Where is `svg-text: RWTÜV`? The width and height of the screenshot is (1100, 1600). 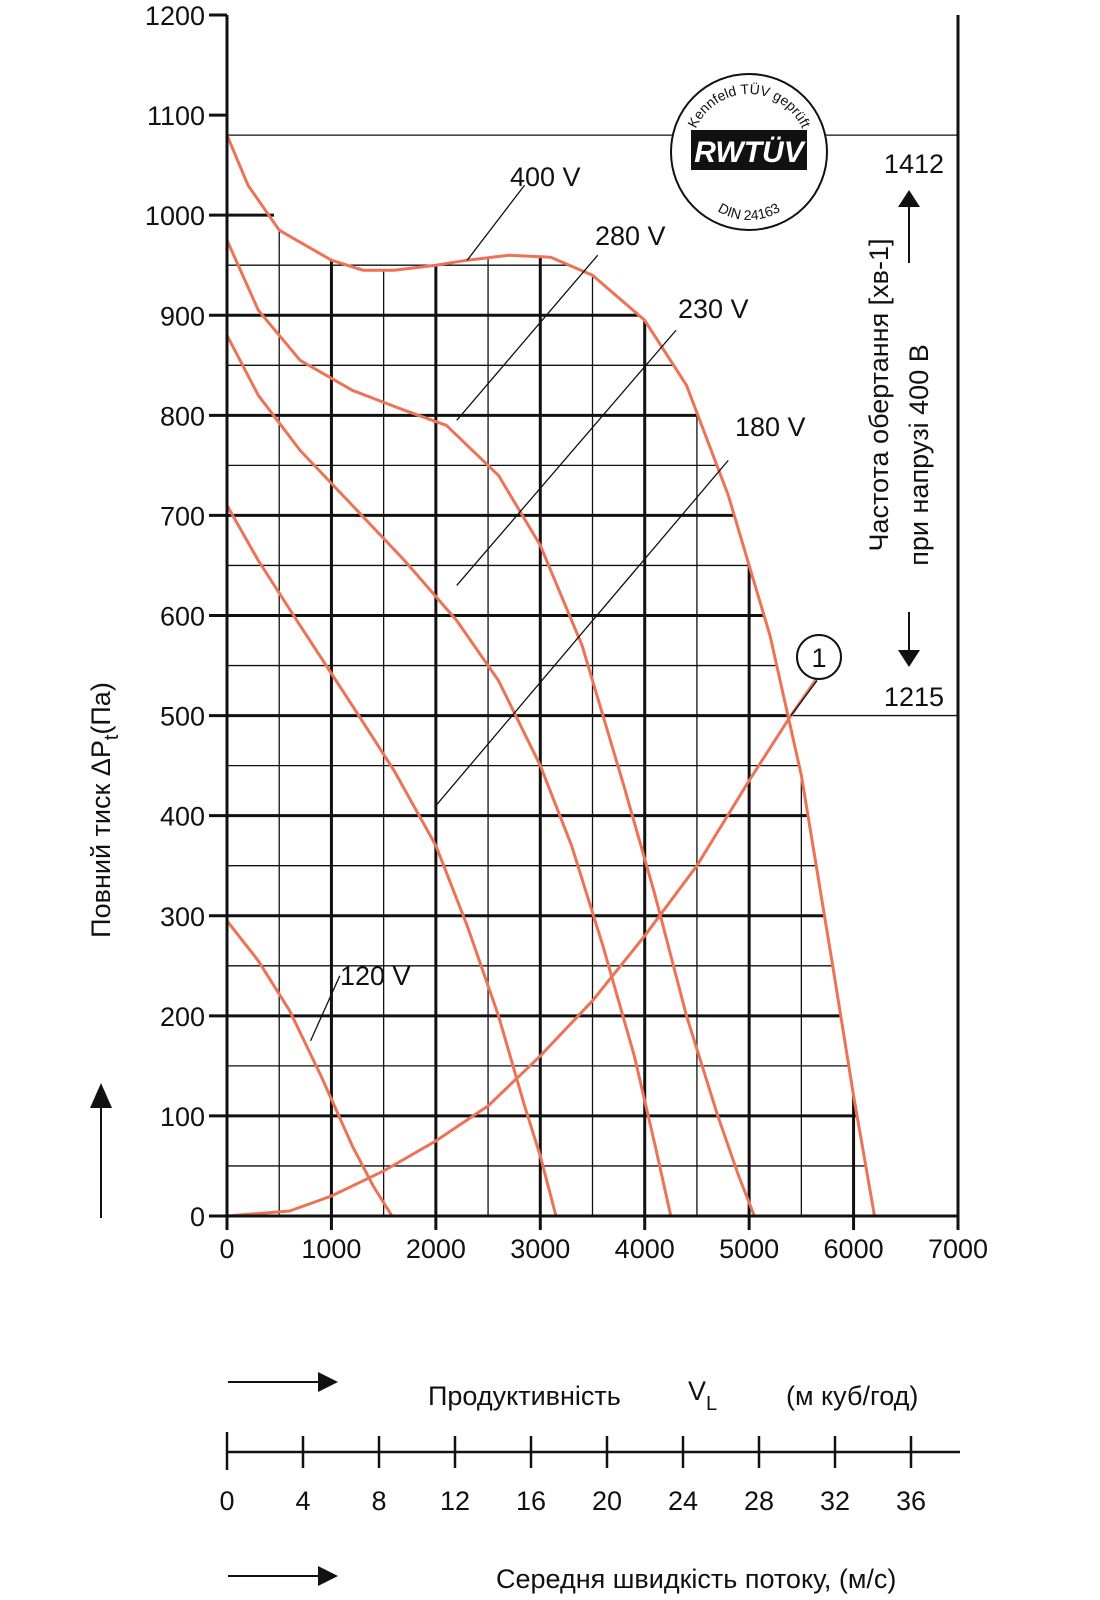 svg-text: RWTÜV is located at coordinates (750, 152).